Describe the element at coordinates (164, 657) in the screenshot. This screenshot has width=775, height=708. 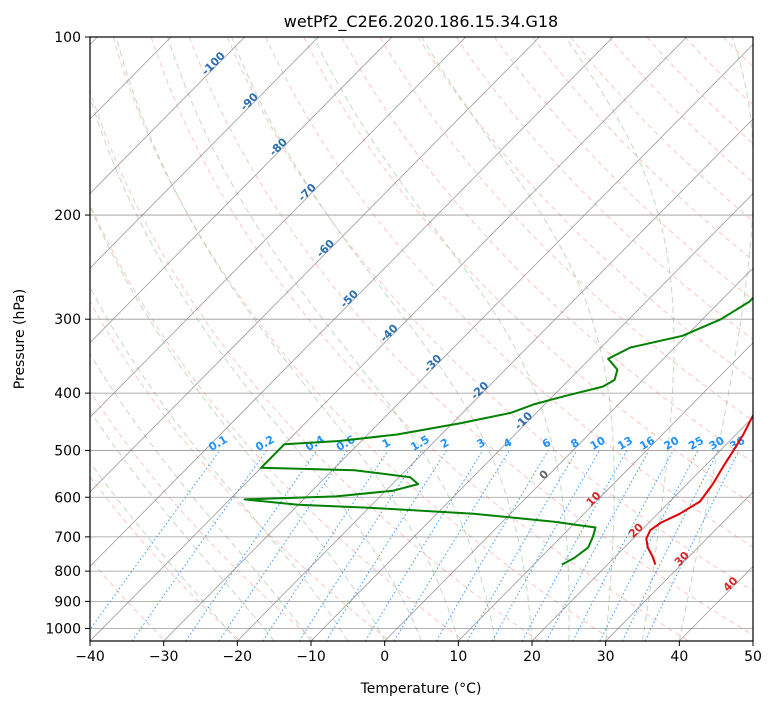
I see `x-tick-label: −30` at that location.